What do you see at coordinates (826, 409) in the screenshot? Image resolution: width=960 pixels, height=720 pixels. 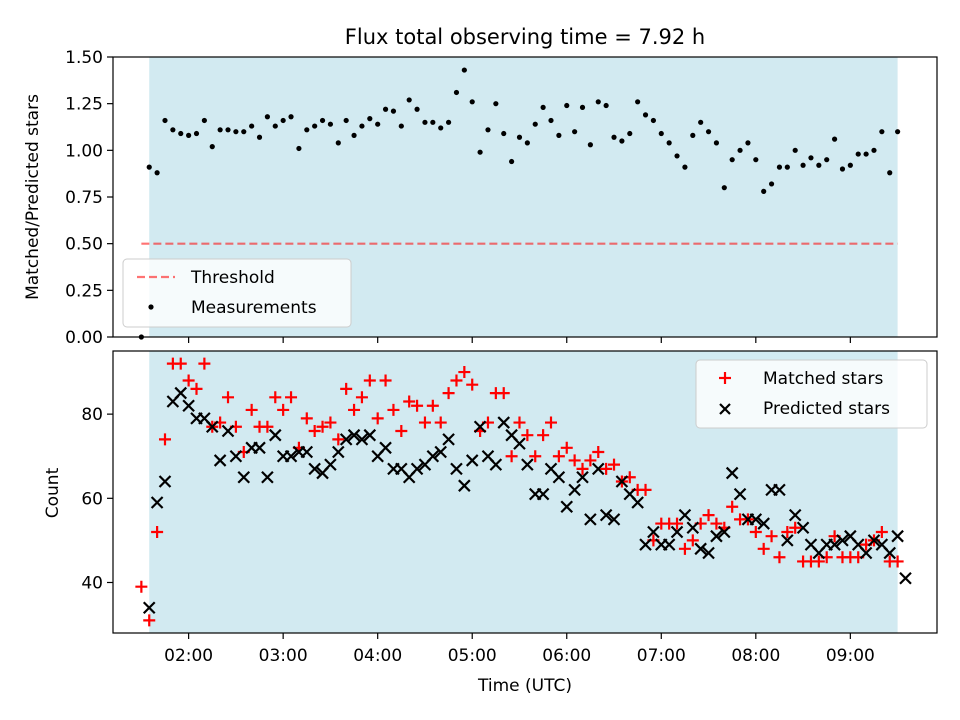 I see `legend-predicted-label: Predicted stars` at bounding box center [826, 409].